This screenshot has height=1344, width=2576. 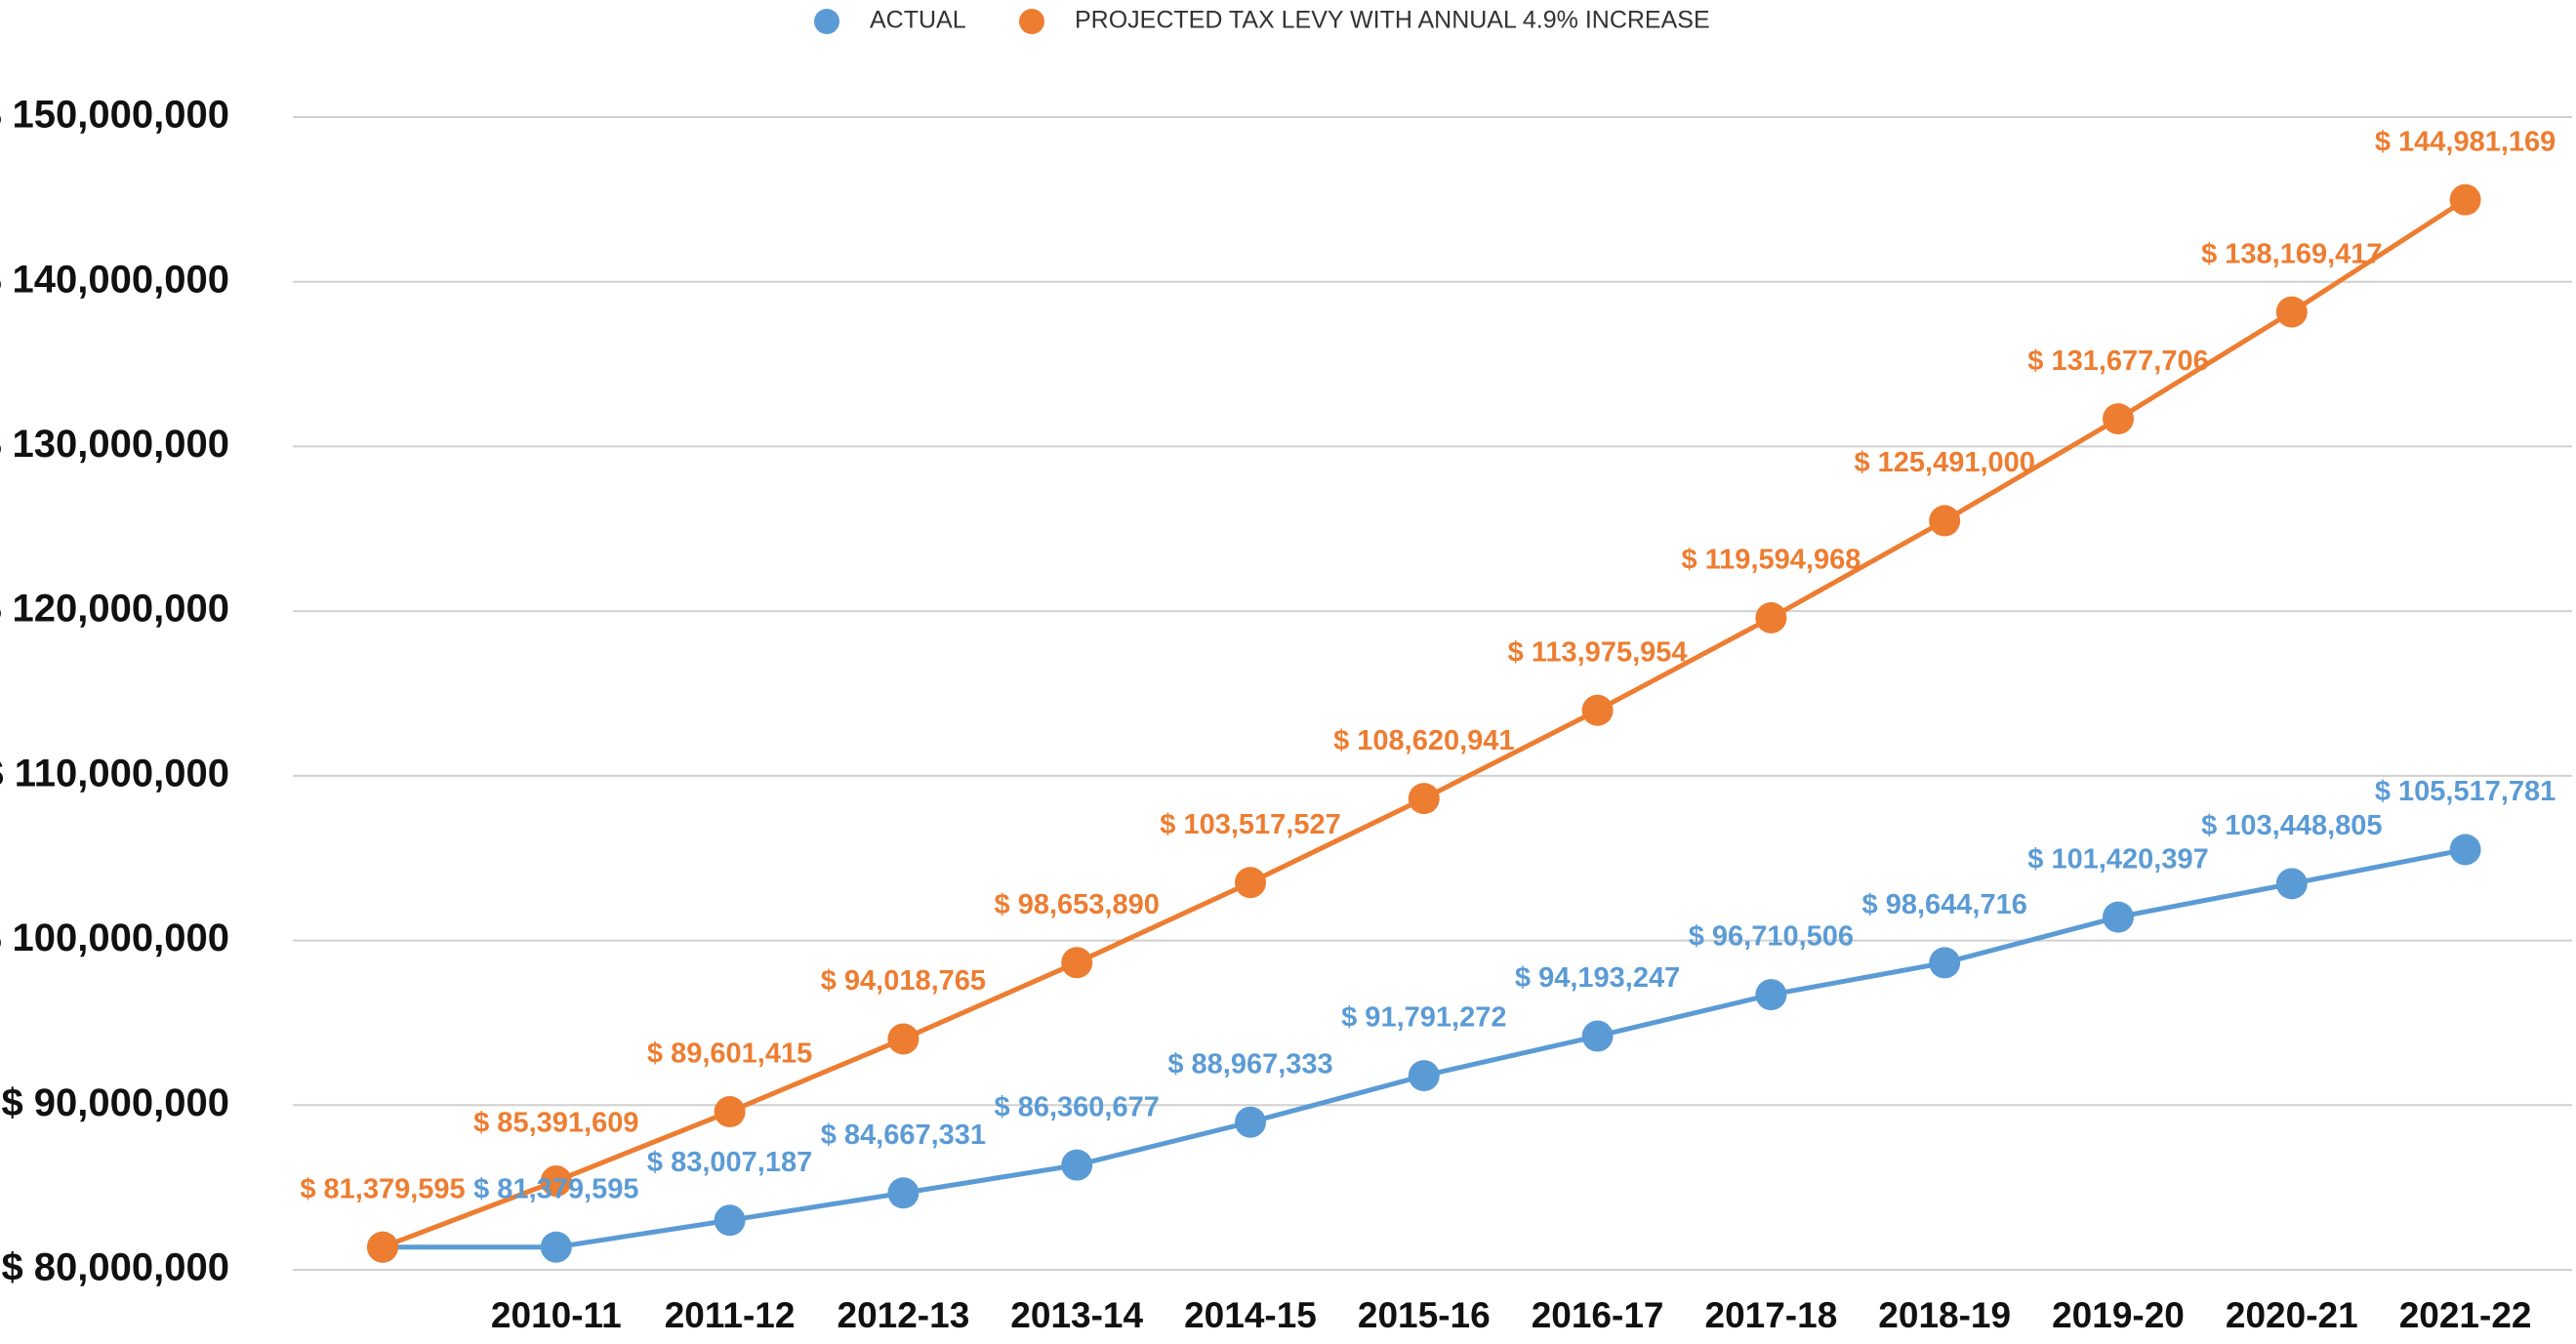 What do you see at coordinates (1077, 904) in the screenshot?
I see `data-label: $ 98,653,890` at bounding box center [1077, 904].